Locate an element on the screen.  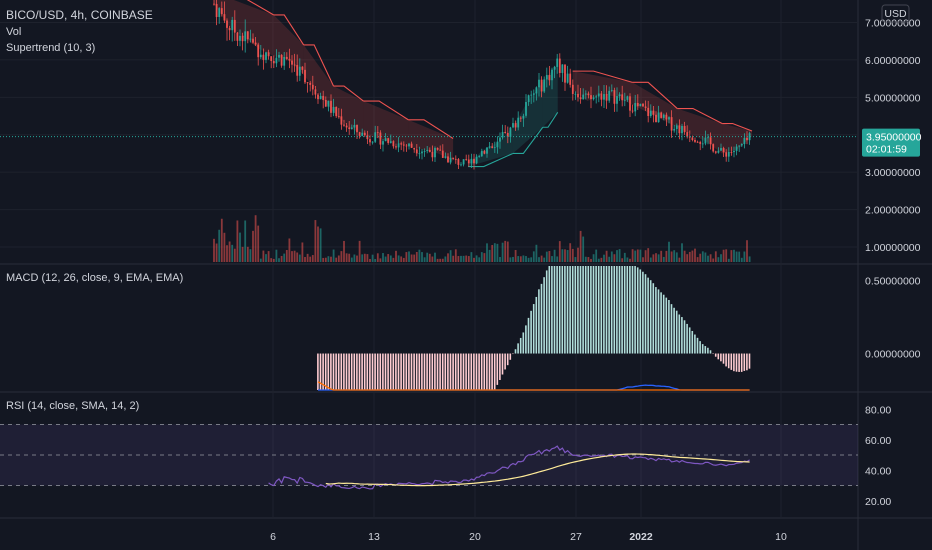
symbol-title: BICO/USD, 4h, COINBASE is located at coordinates (79, 15).